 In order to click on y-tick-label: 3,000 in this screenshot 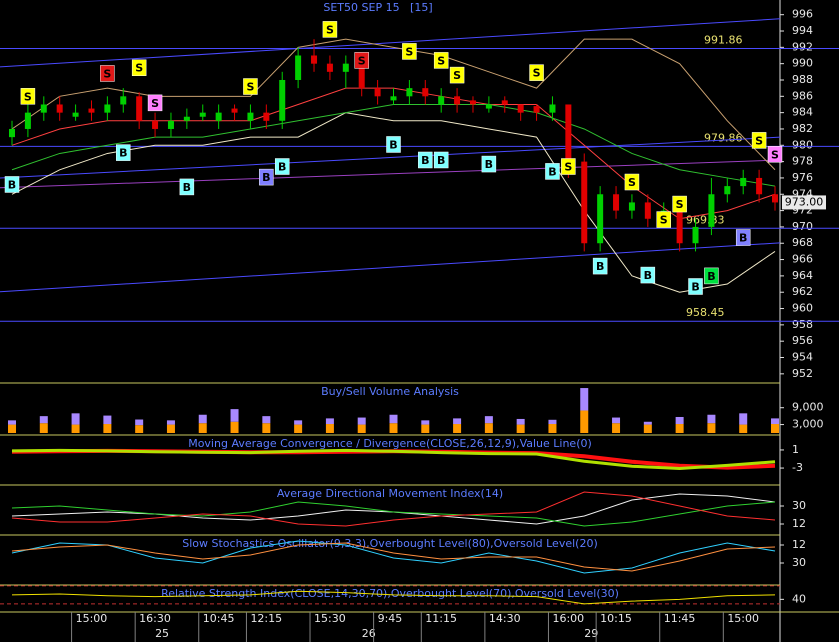, I will do `click(808, 424)`.